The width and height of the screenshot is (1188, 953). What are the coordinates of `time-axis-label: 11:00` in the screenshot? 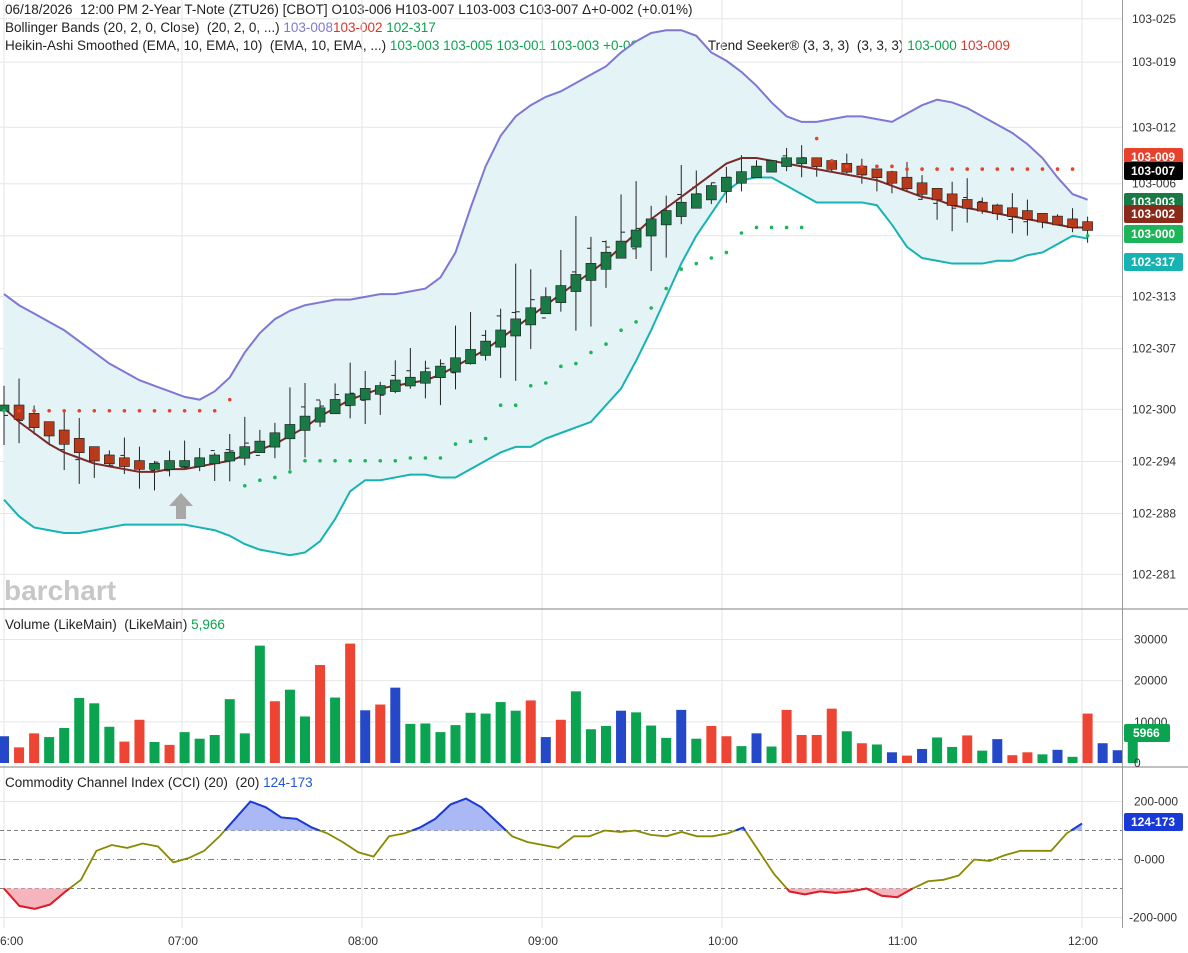 It's located at (902, 941).